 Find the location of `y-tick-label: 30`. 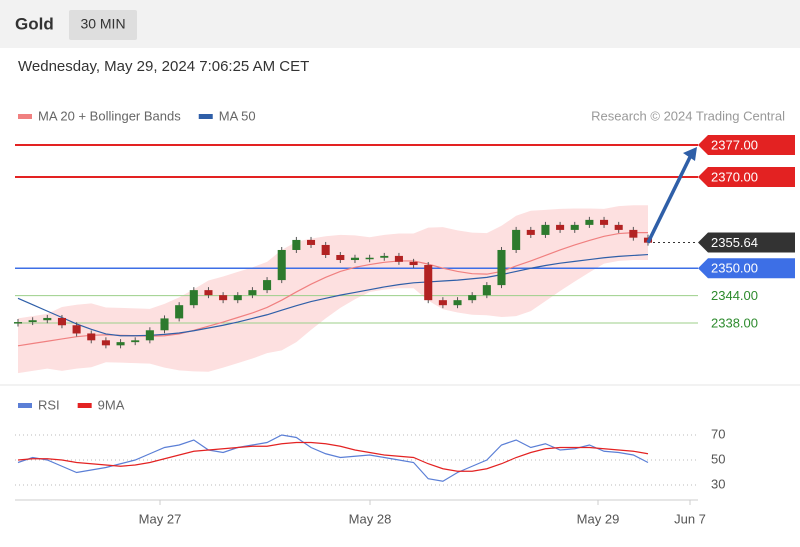

y-tick-label: 30 is located at coordinates (718, 483).